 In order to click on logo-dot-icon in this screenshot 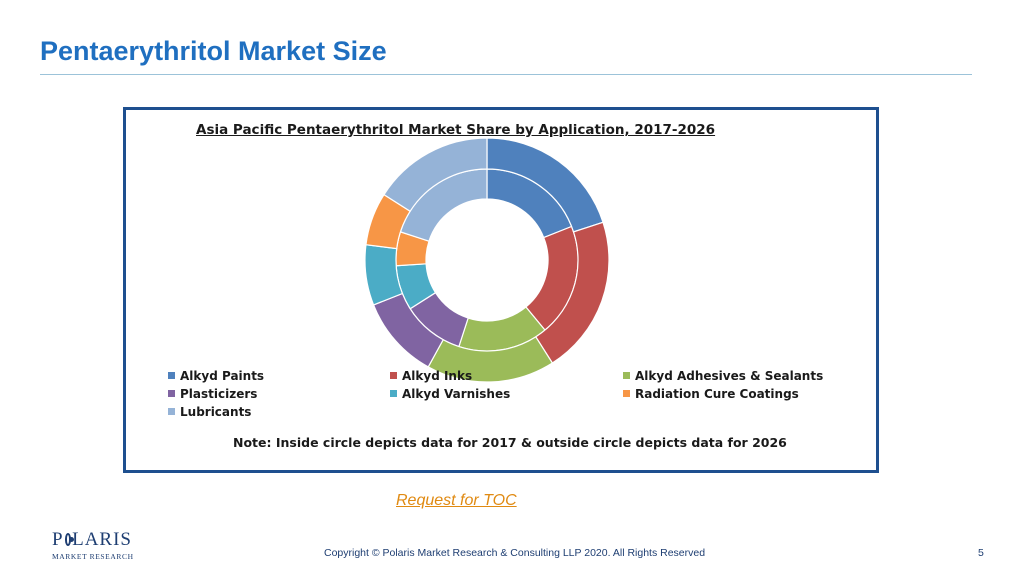, I will do `click(68, 539)`.